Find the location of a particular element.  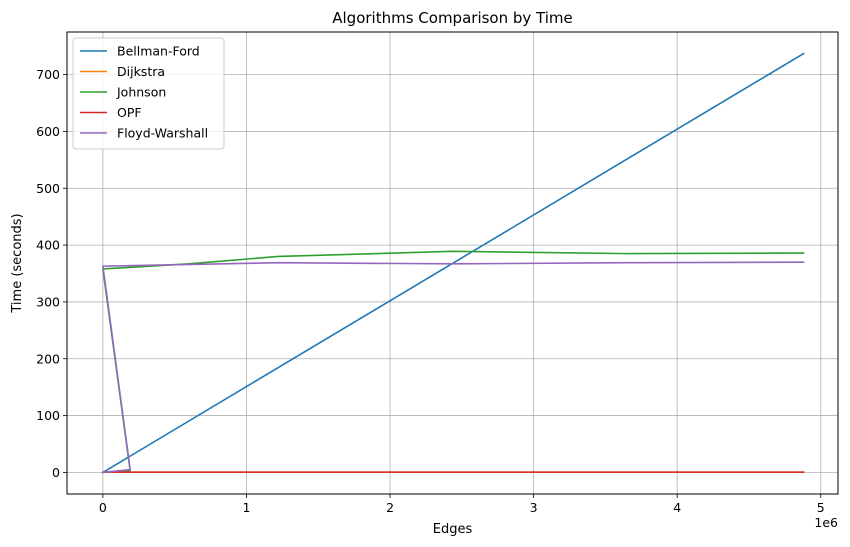

legend-box is located at coordinates (148, 93).